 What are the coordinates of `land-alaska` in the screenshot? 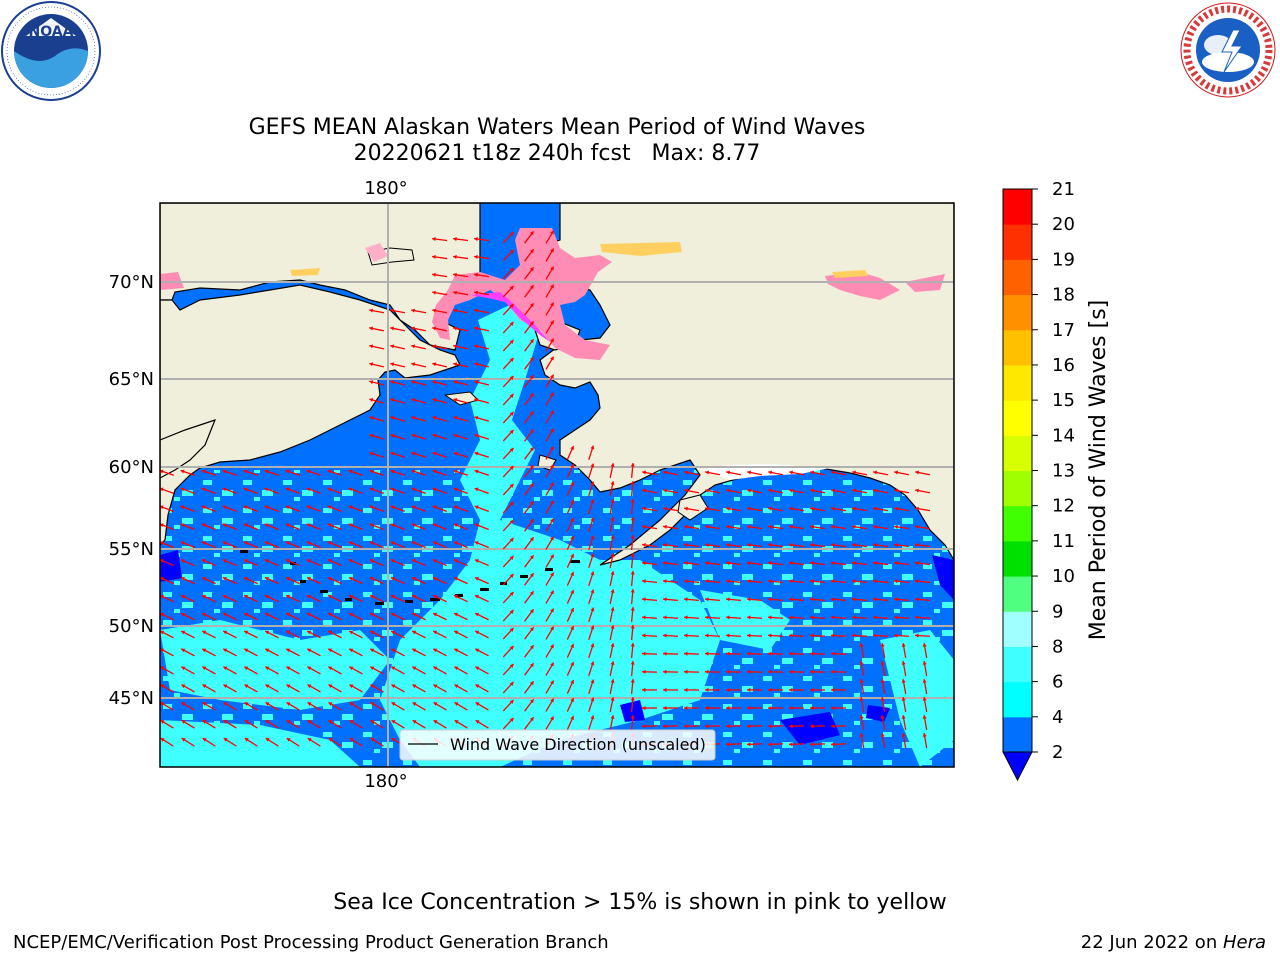 It's located at (746, 384).